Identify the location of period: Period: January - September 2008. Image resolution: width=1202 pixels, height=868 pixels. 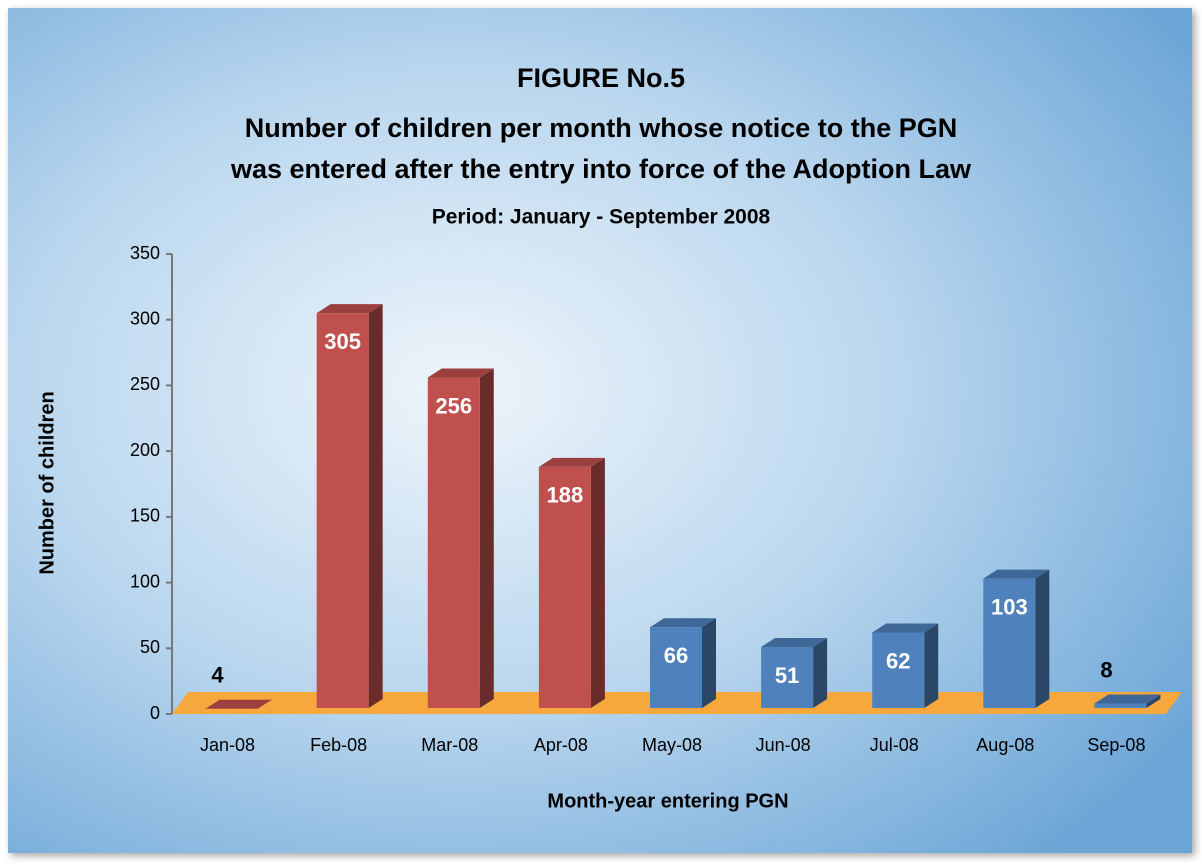
(601, 217).